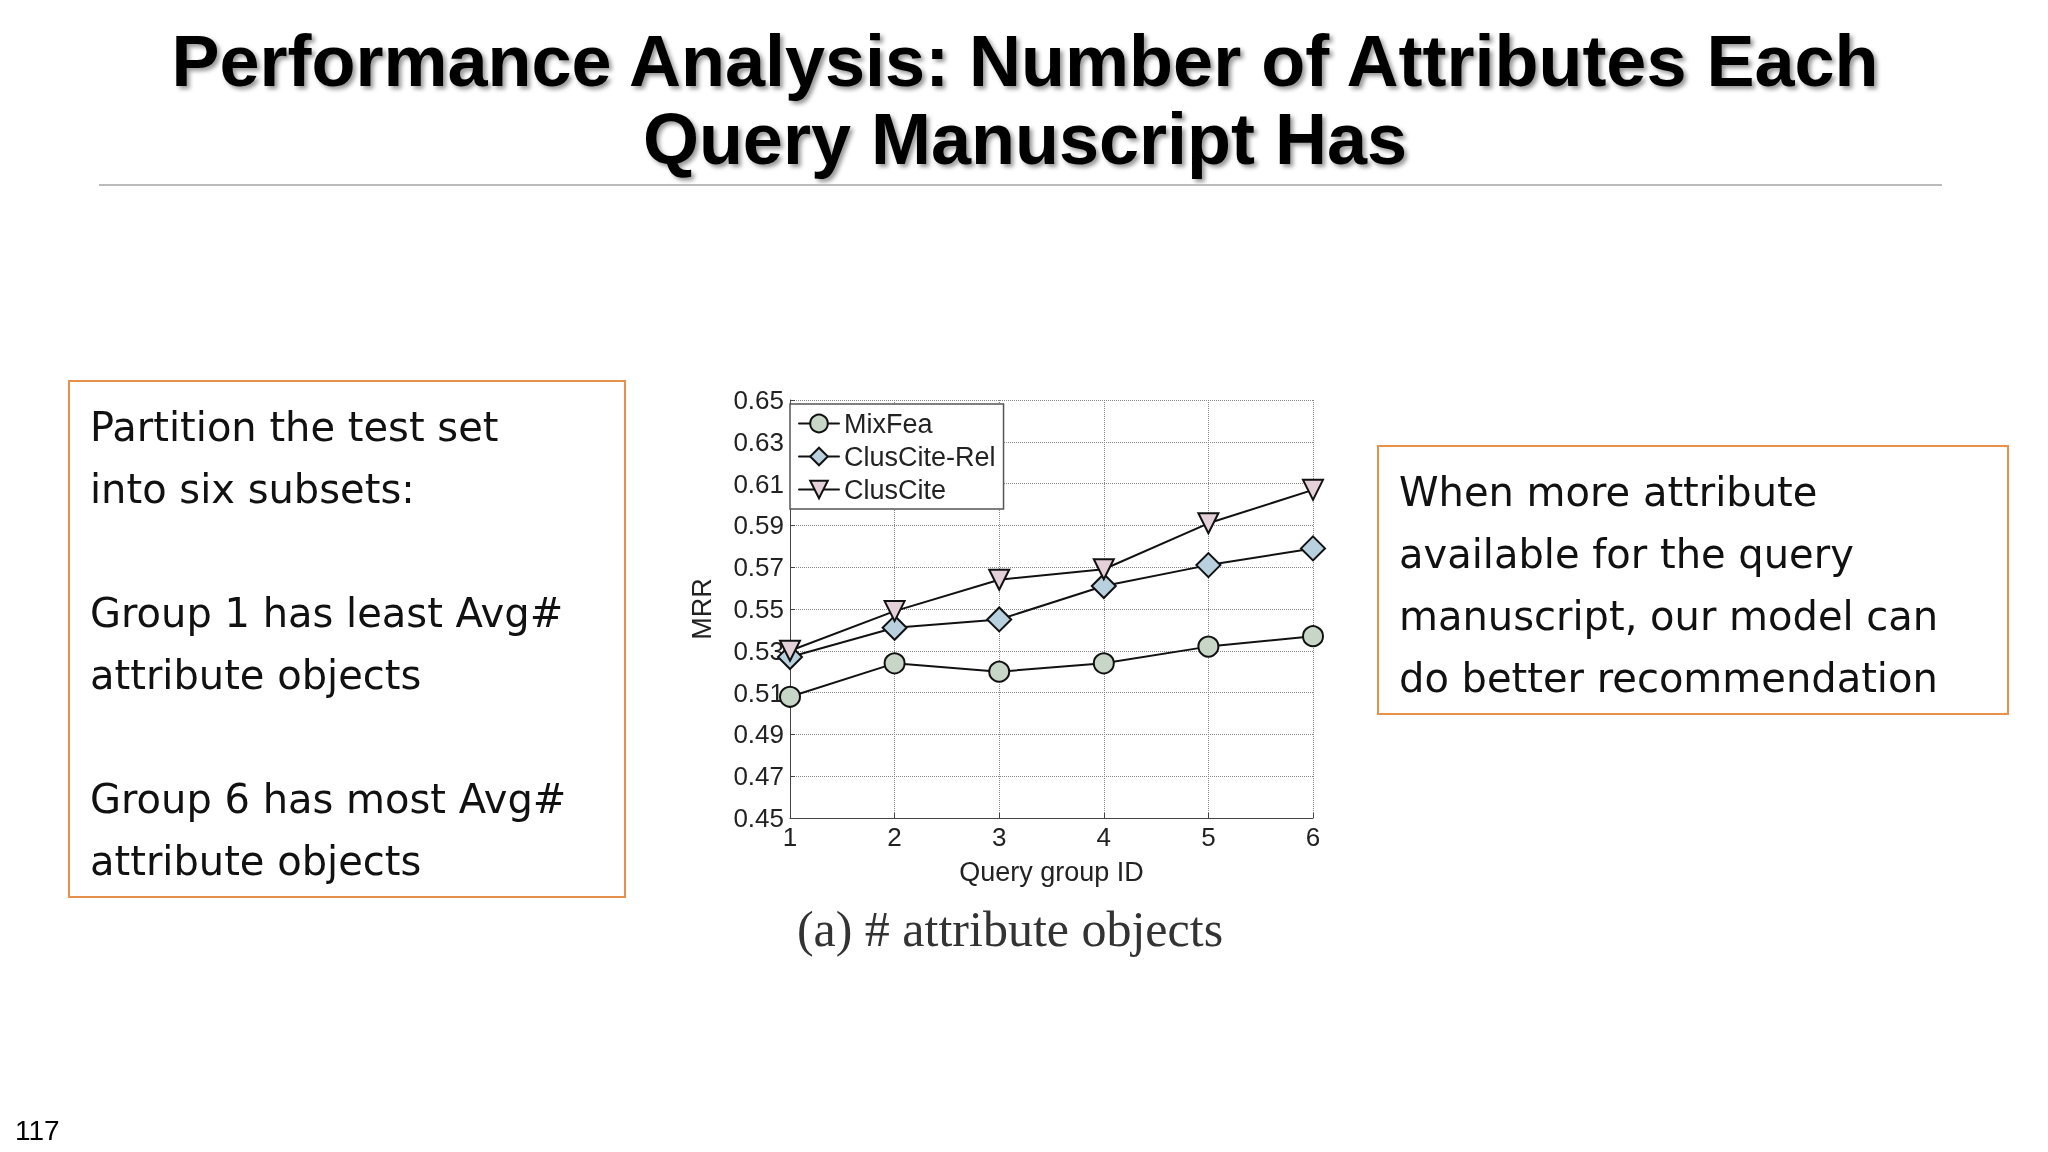  What do you see at coordinates (758, 400) in the screenshot?
I see `y-tick-label: 0.65` at bounding box center [758, 400].